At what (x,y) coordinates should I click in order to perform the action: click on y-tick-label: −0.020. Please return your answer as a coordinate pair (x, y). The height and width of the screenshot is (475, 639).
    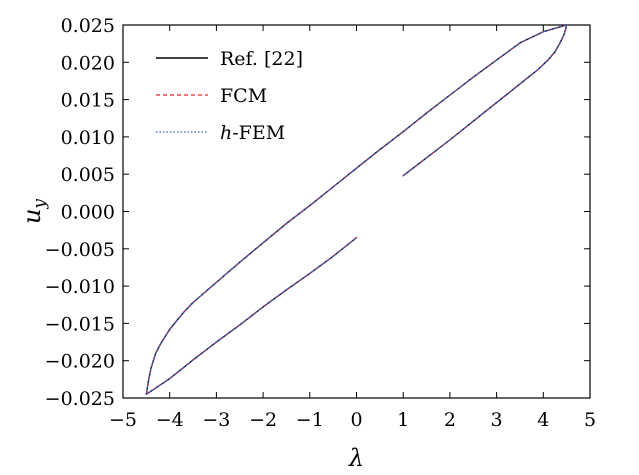
    Looking at the image, I should click on (80, 362).